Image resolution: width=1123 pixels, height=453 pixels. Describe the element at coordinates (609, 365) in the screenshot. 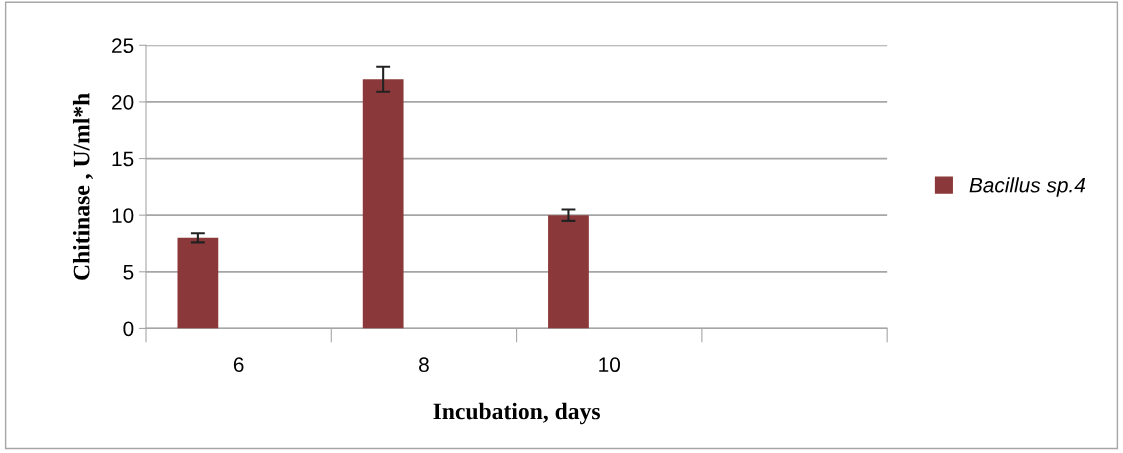

I see `x-tick-label: 10` at that location.